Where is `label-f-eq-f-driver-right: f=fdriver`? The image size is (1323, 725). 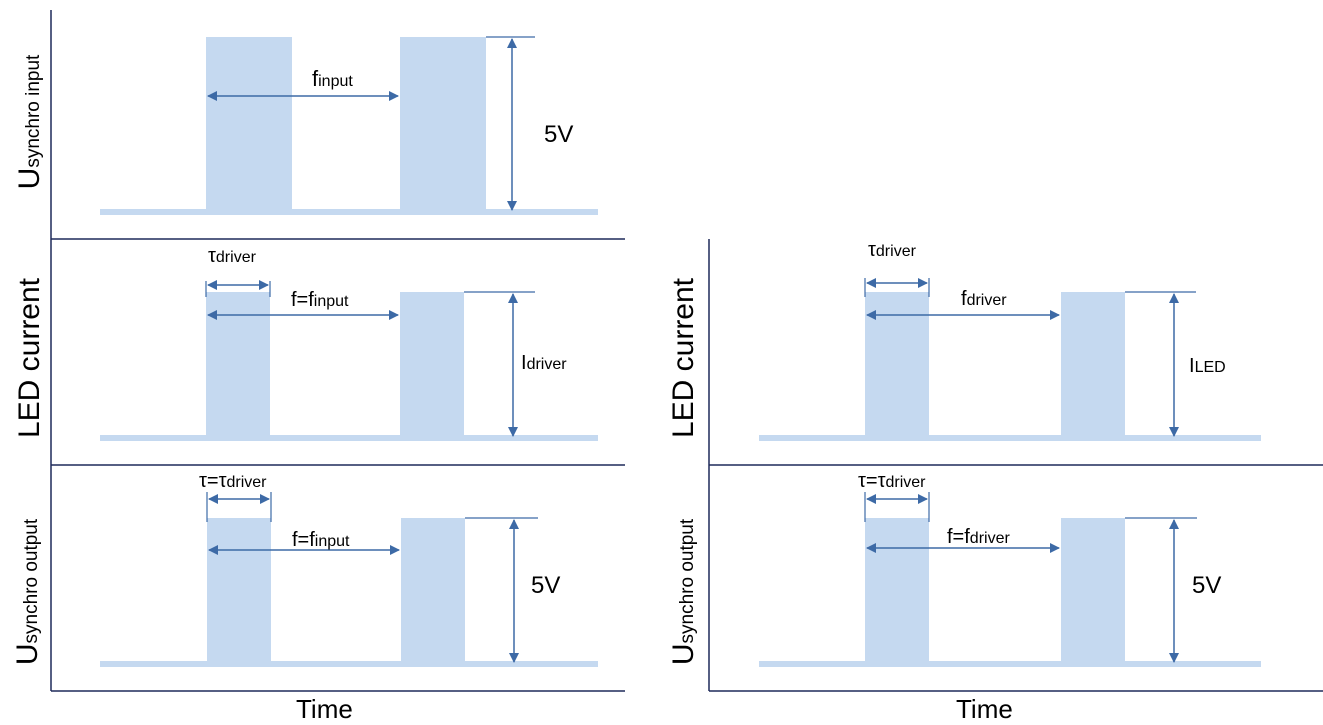
label-f-eq-f-driver-right: f=fdriver is located at coordinates (978, 537).